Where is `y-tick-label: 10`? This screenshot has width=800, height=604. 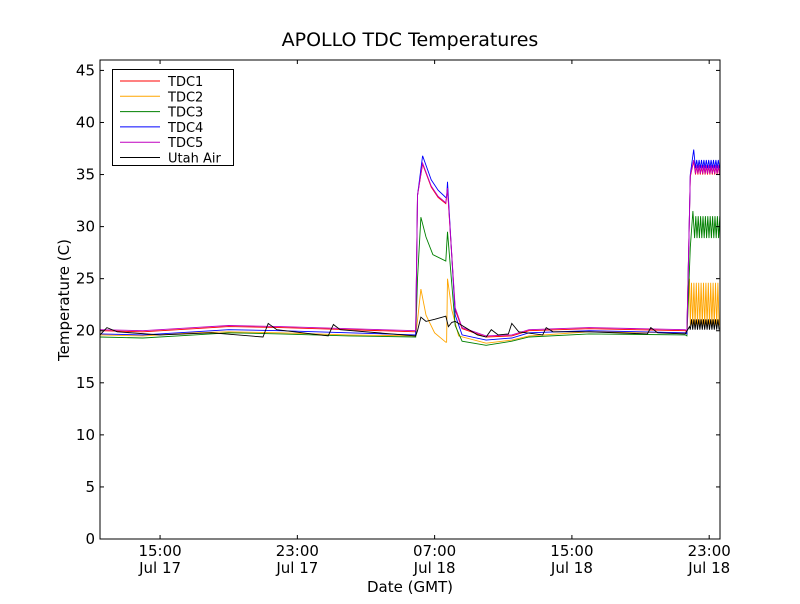
y-tick-label: 10 is located at coordinates (85, 435).